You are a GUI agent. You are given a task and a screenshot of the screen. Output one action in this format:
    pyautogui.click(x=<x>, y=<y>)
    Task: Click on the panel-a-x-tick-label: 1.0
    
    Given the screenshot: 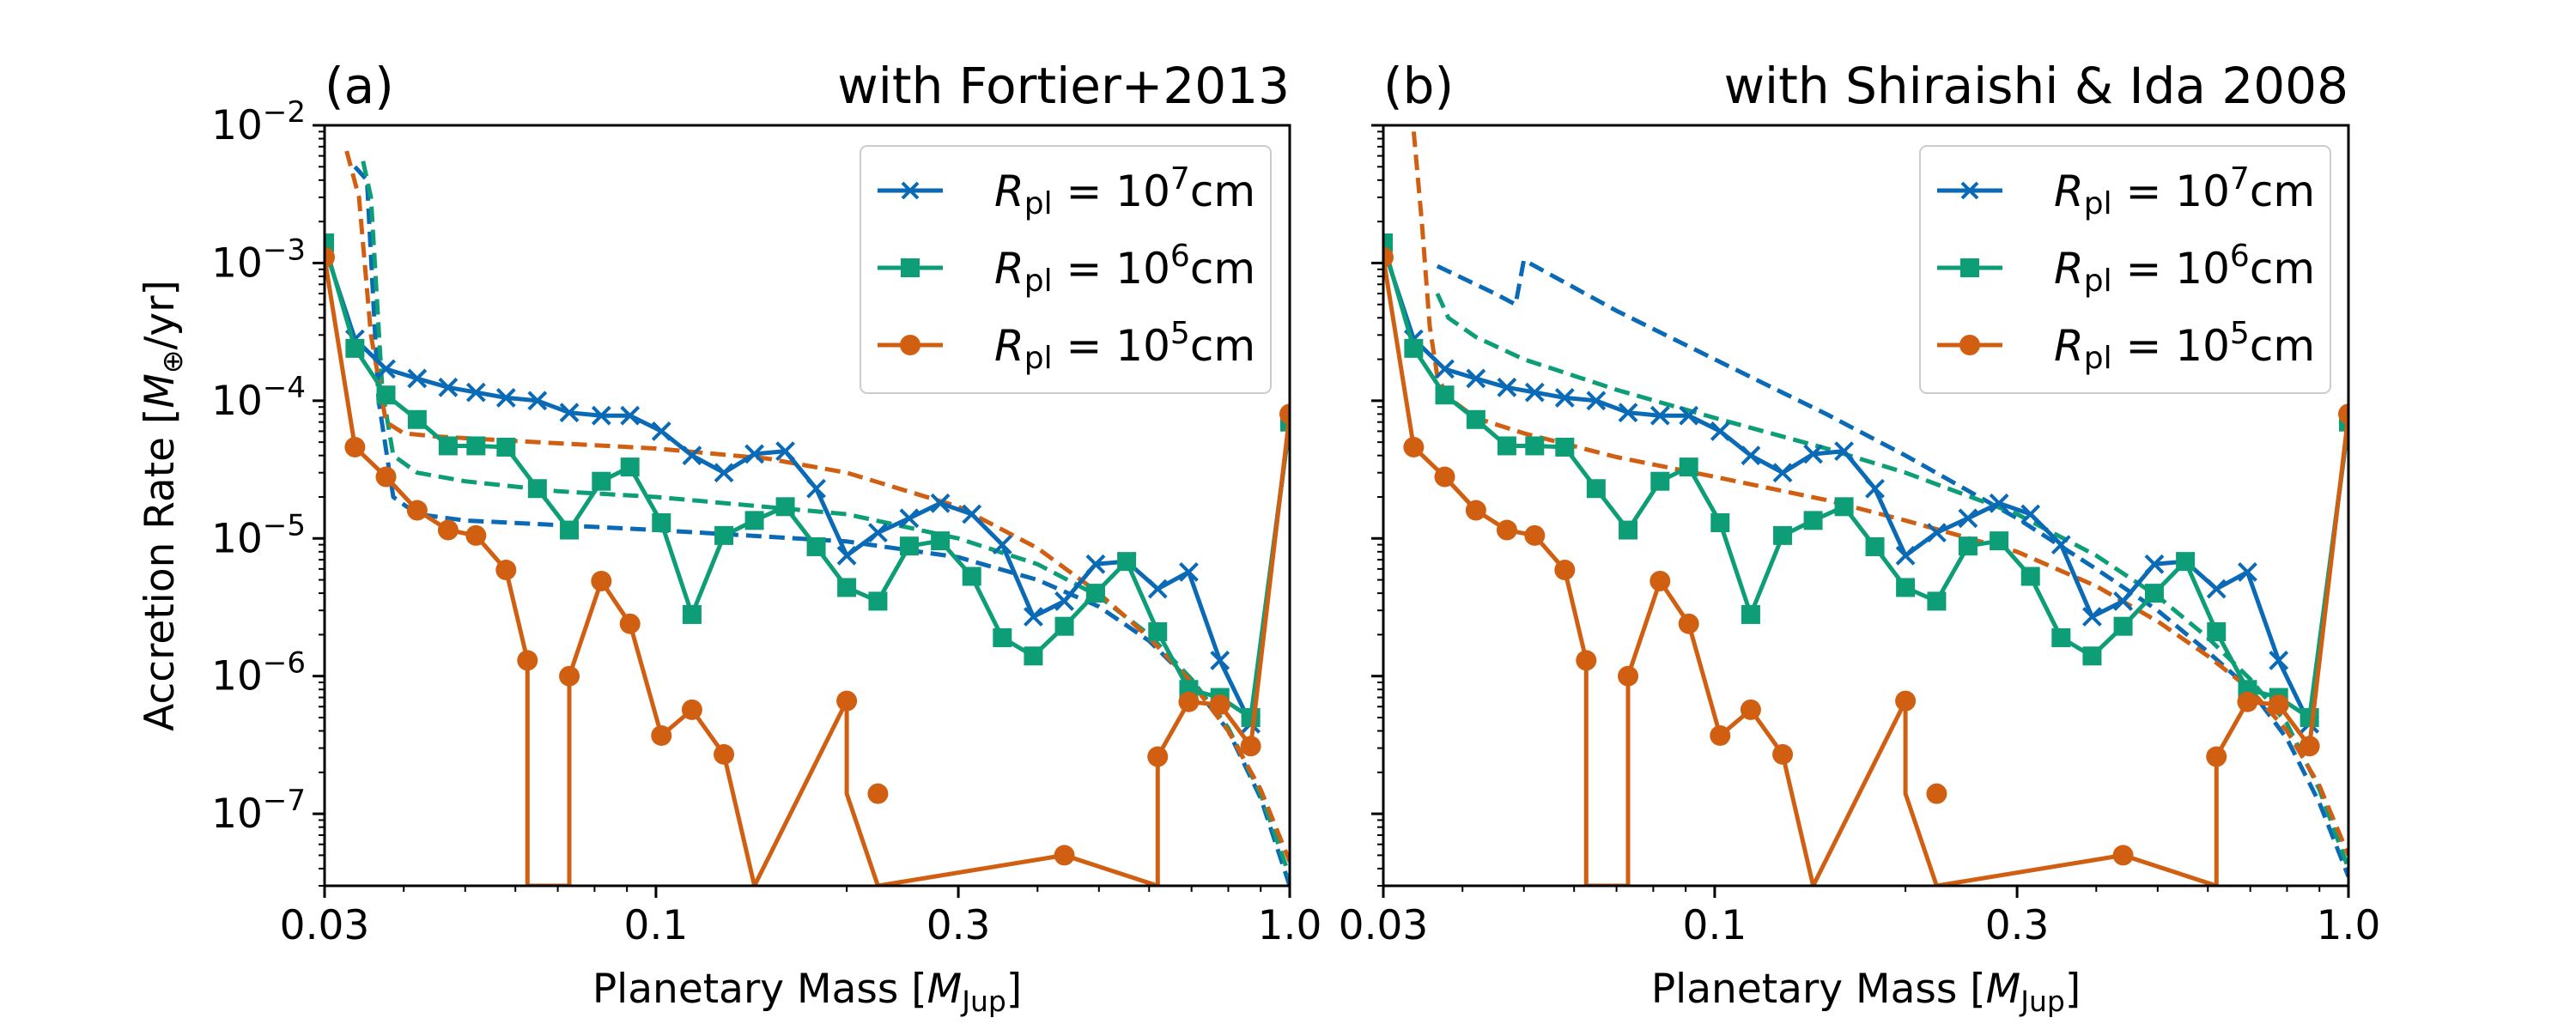 What is the action you would take?
    pyautogui.click(x=1290, y=925)
    